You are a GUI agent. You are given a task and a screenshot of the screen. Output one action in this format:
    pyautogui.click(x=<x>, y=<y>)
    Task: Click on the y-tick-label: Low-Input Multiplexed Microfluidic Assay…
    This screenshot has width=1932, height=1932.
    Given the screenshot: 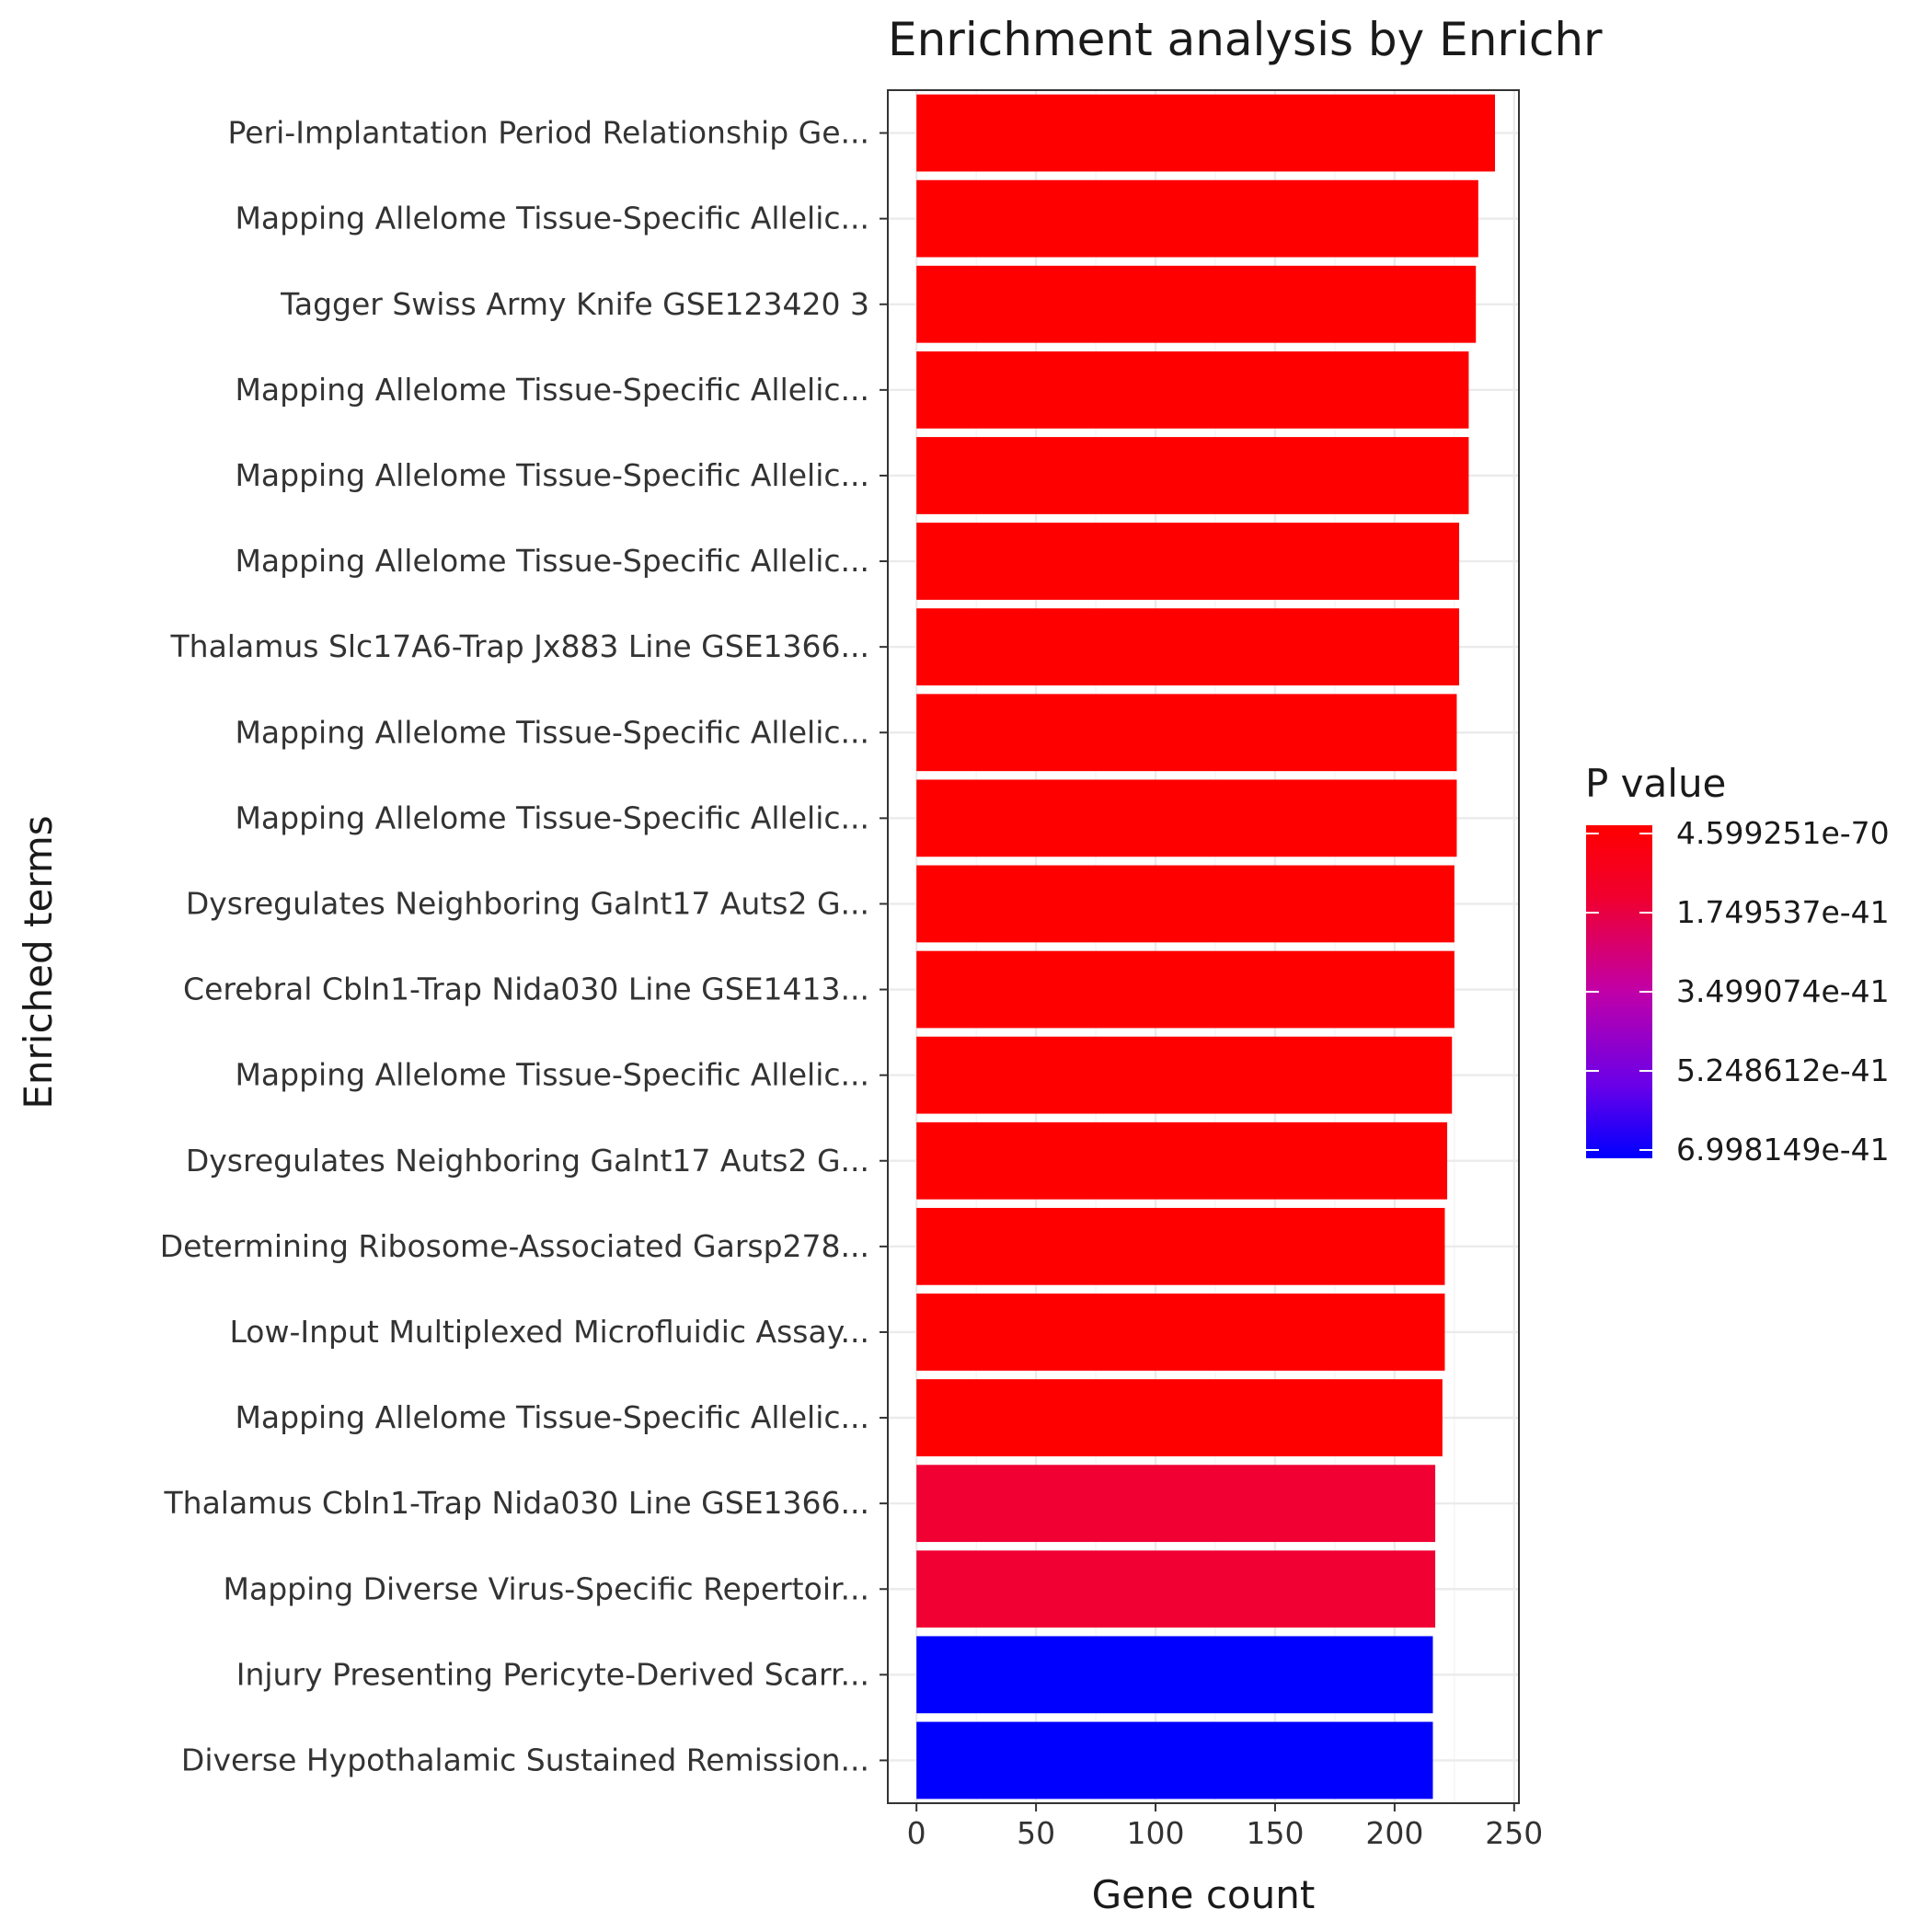 What is the action you would take?
    pyautogui.click(x=550, y=1332)
    